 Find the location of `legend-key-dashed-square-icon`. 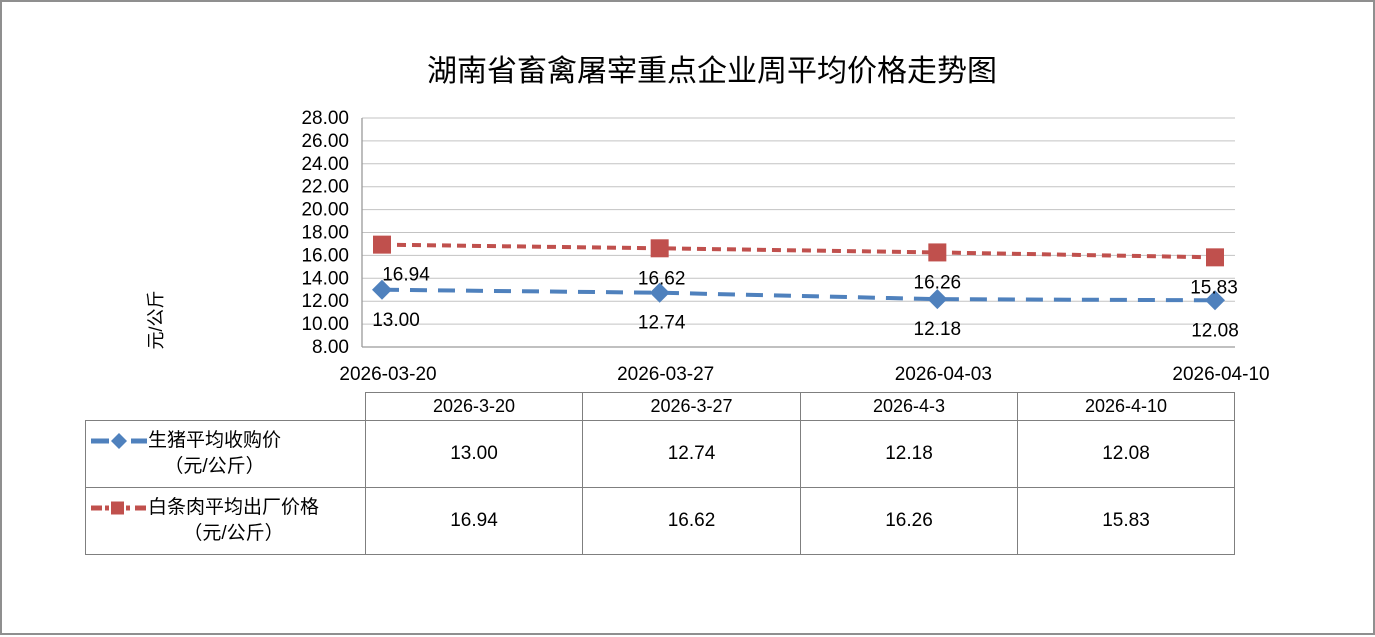

legend-key-dashed-square-icon is located at coordinates (118, 508).